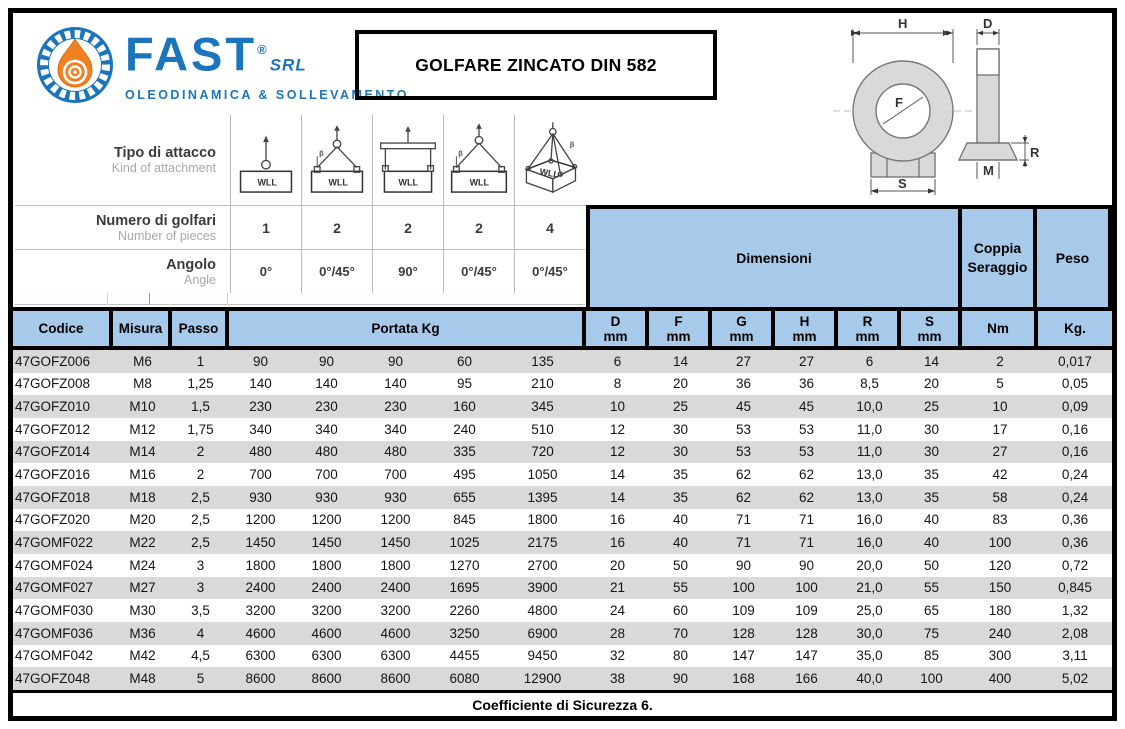 This screenshot has width=1125, height=729. I want to click on cell-portata-4: 495, so click(464, 475).